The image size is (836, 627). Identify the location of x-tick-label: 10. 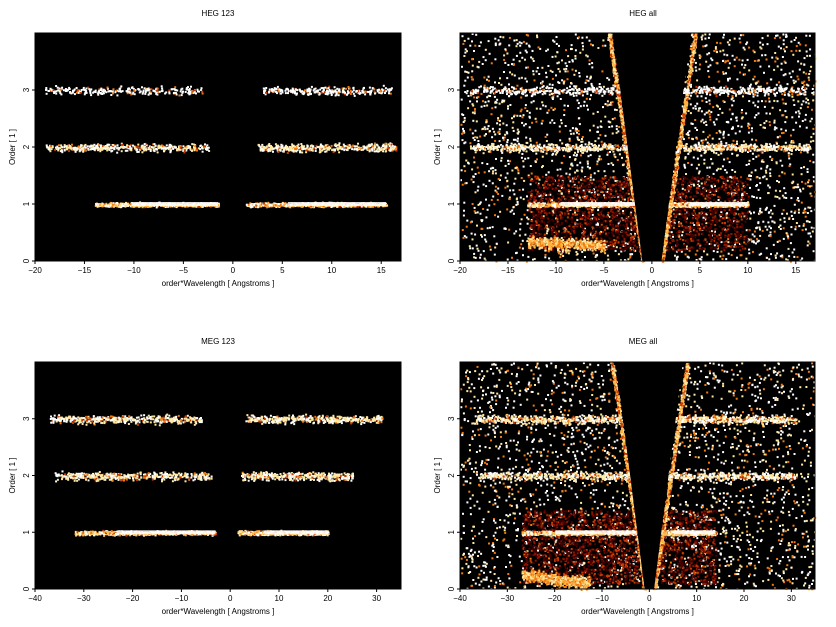
(331, 270).